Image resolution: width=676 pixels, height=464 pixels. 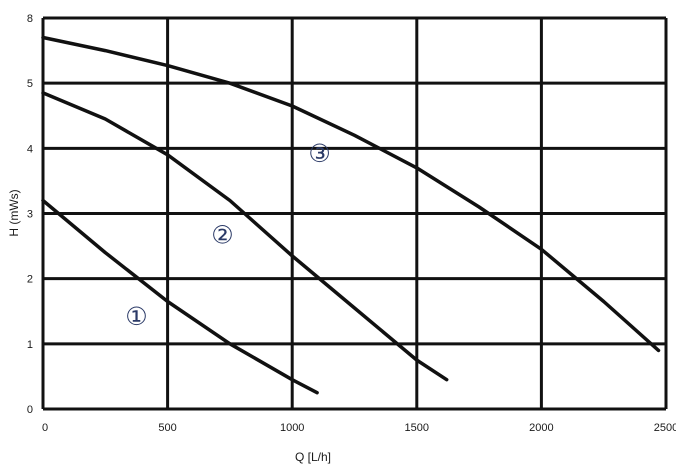 What do you see at coordinates (319, 153) in the screenshot?
I see `curve-label-3: ③` at bounding box center [319, 153].